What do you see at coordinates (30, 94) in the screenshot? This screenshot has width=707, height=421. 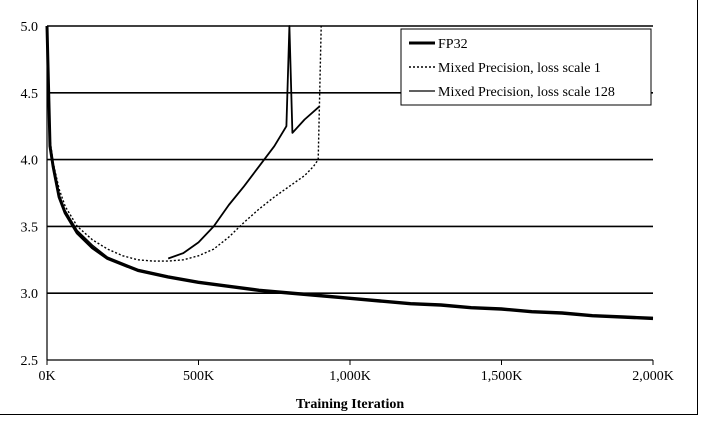 I see `y-tick-label-4: 4.5` at bounding box center [30, 94].